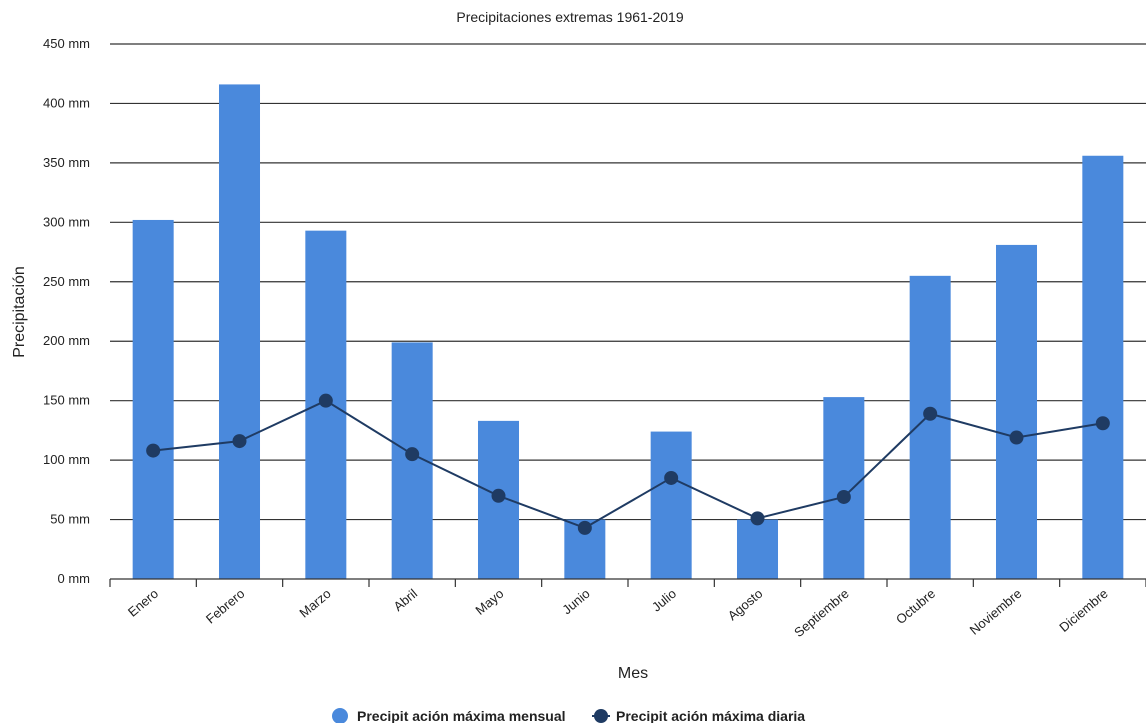 The height and width of the screenshot is (723, 1146). What do you see at coordinates (601, 716) in the screenshot?
I see `legend-swatch-daily` at bounding box center [601, 716].